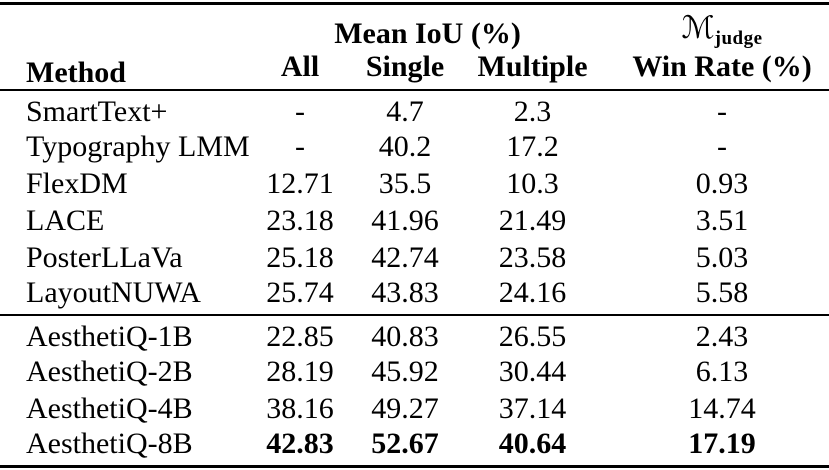 The height and width of the screenshot is (470, 829). What do you see at coordinates (722, 333) in the screenshot?
I see `win-rate-cell: 2.43` at bounding box center [722, 333].